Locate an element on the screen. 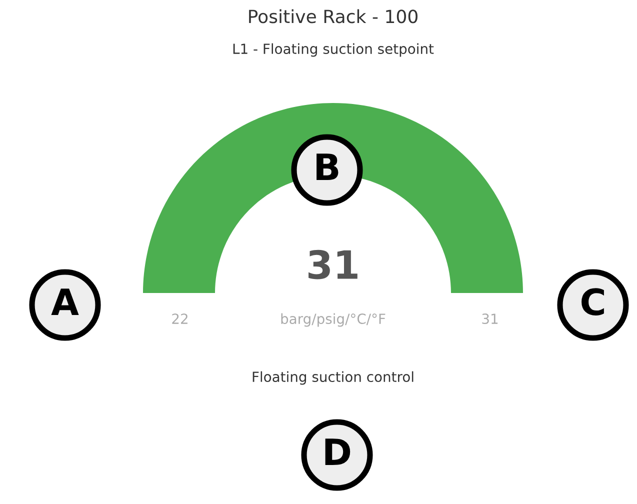  text: Positive Rack - 100 is located at coordinates (333, 16).